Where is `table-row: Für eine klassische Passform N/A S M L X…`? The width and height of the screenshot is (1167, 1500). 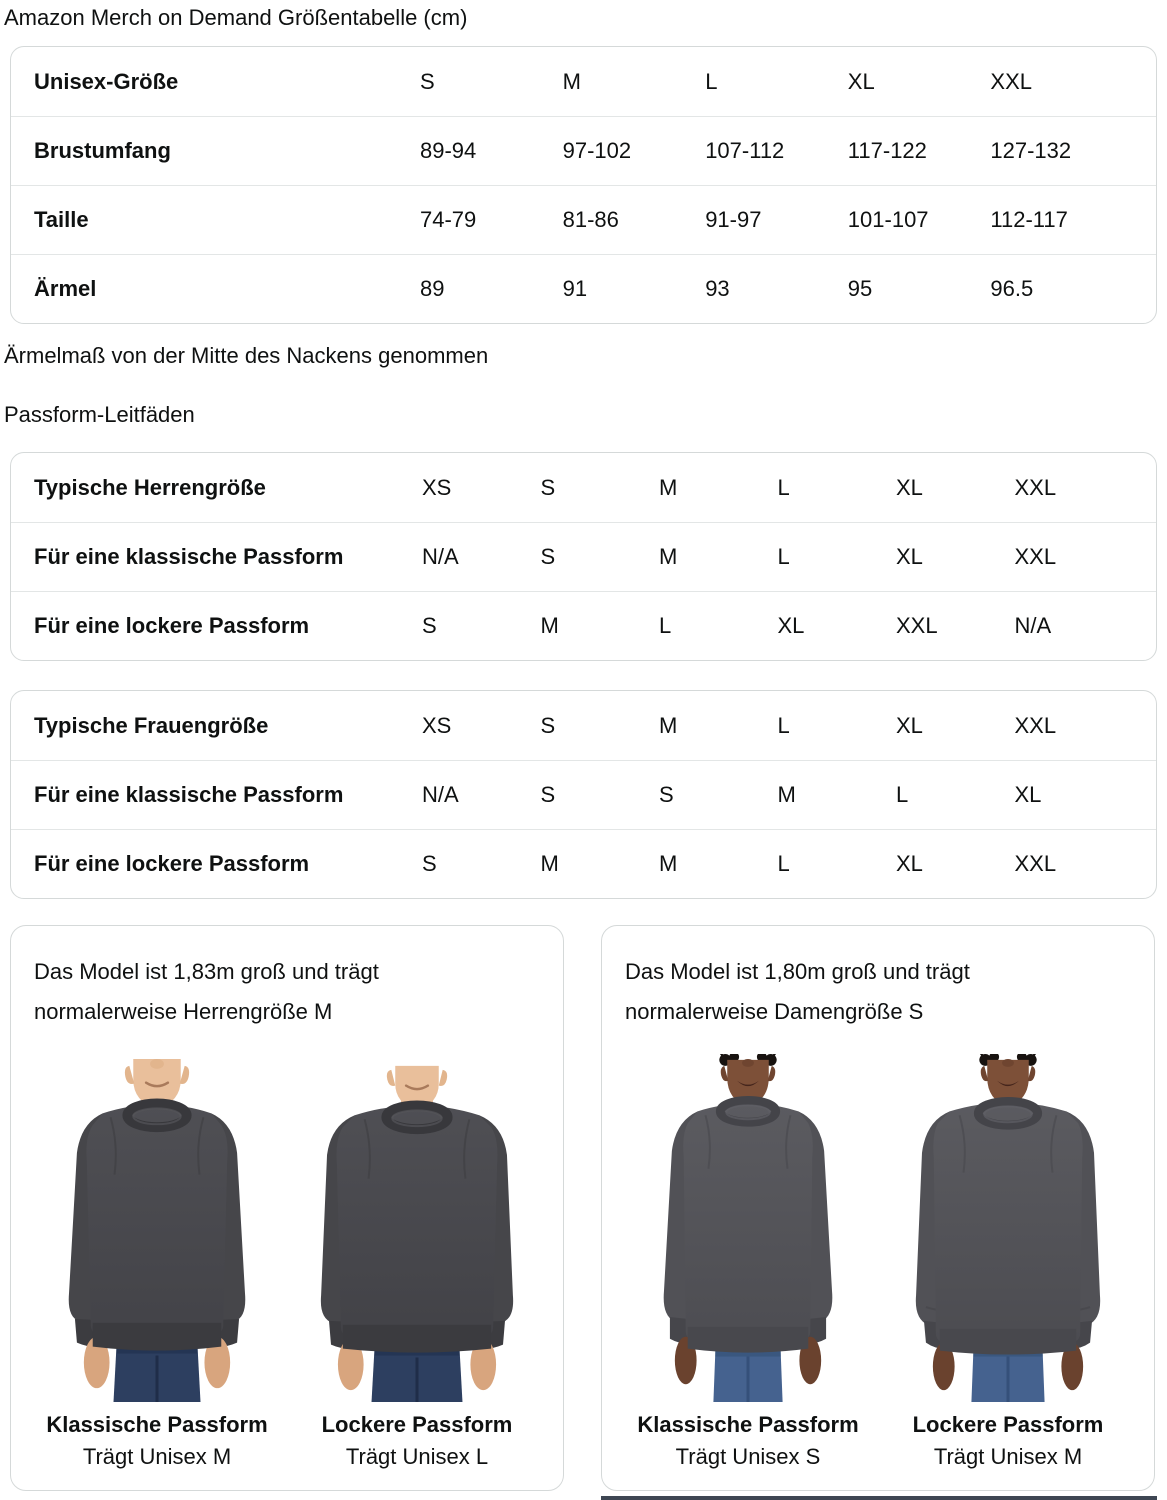 table-row: Für eine klassische Passform N/A S M L X… is located at coordinates (583, 556).